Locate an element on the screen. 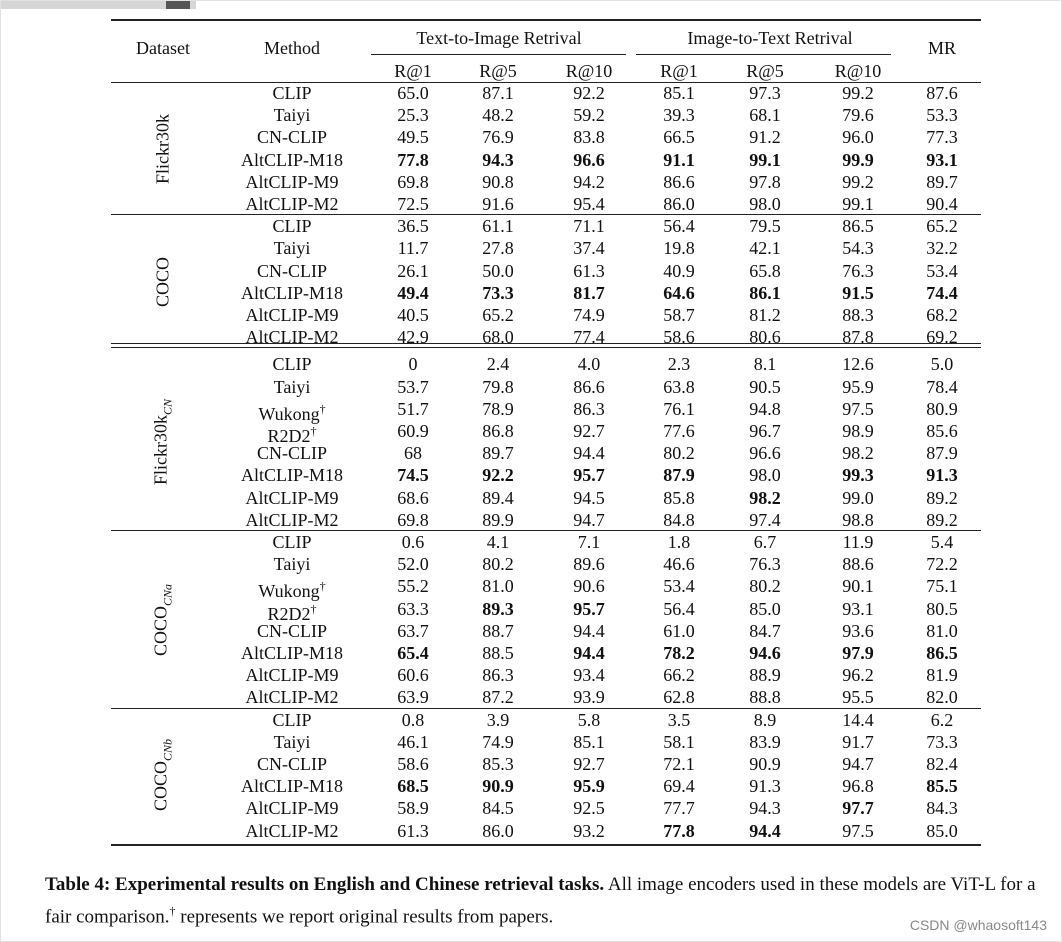 This screenshot has width=1062, height=942. value: 76.3 is located at coordinates (858, 270).